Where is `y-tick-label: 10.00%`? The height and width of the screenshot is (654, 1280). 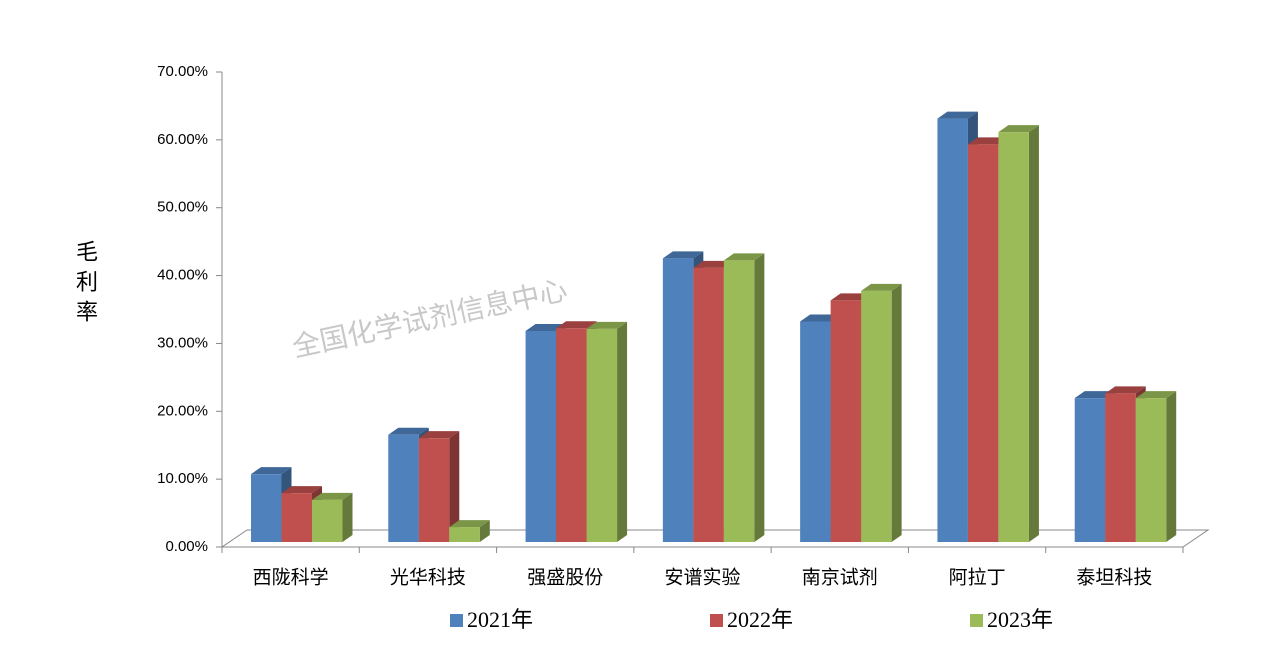 y-tick-label: 10.00% is located at coordinates (182, 478).